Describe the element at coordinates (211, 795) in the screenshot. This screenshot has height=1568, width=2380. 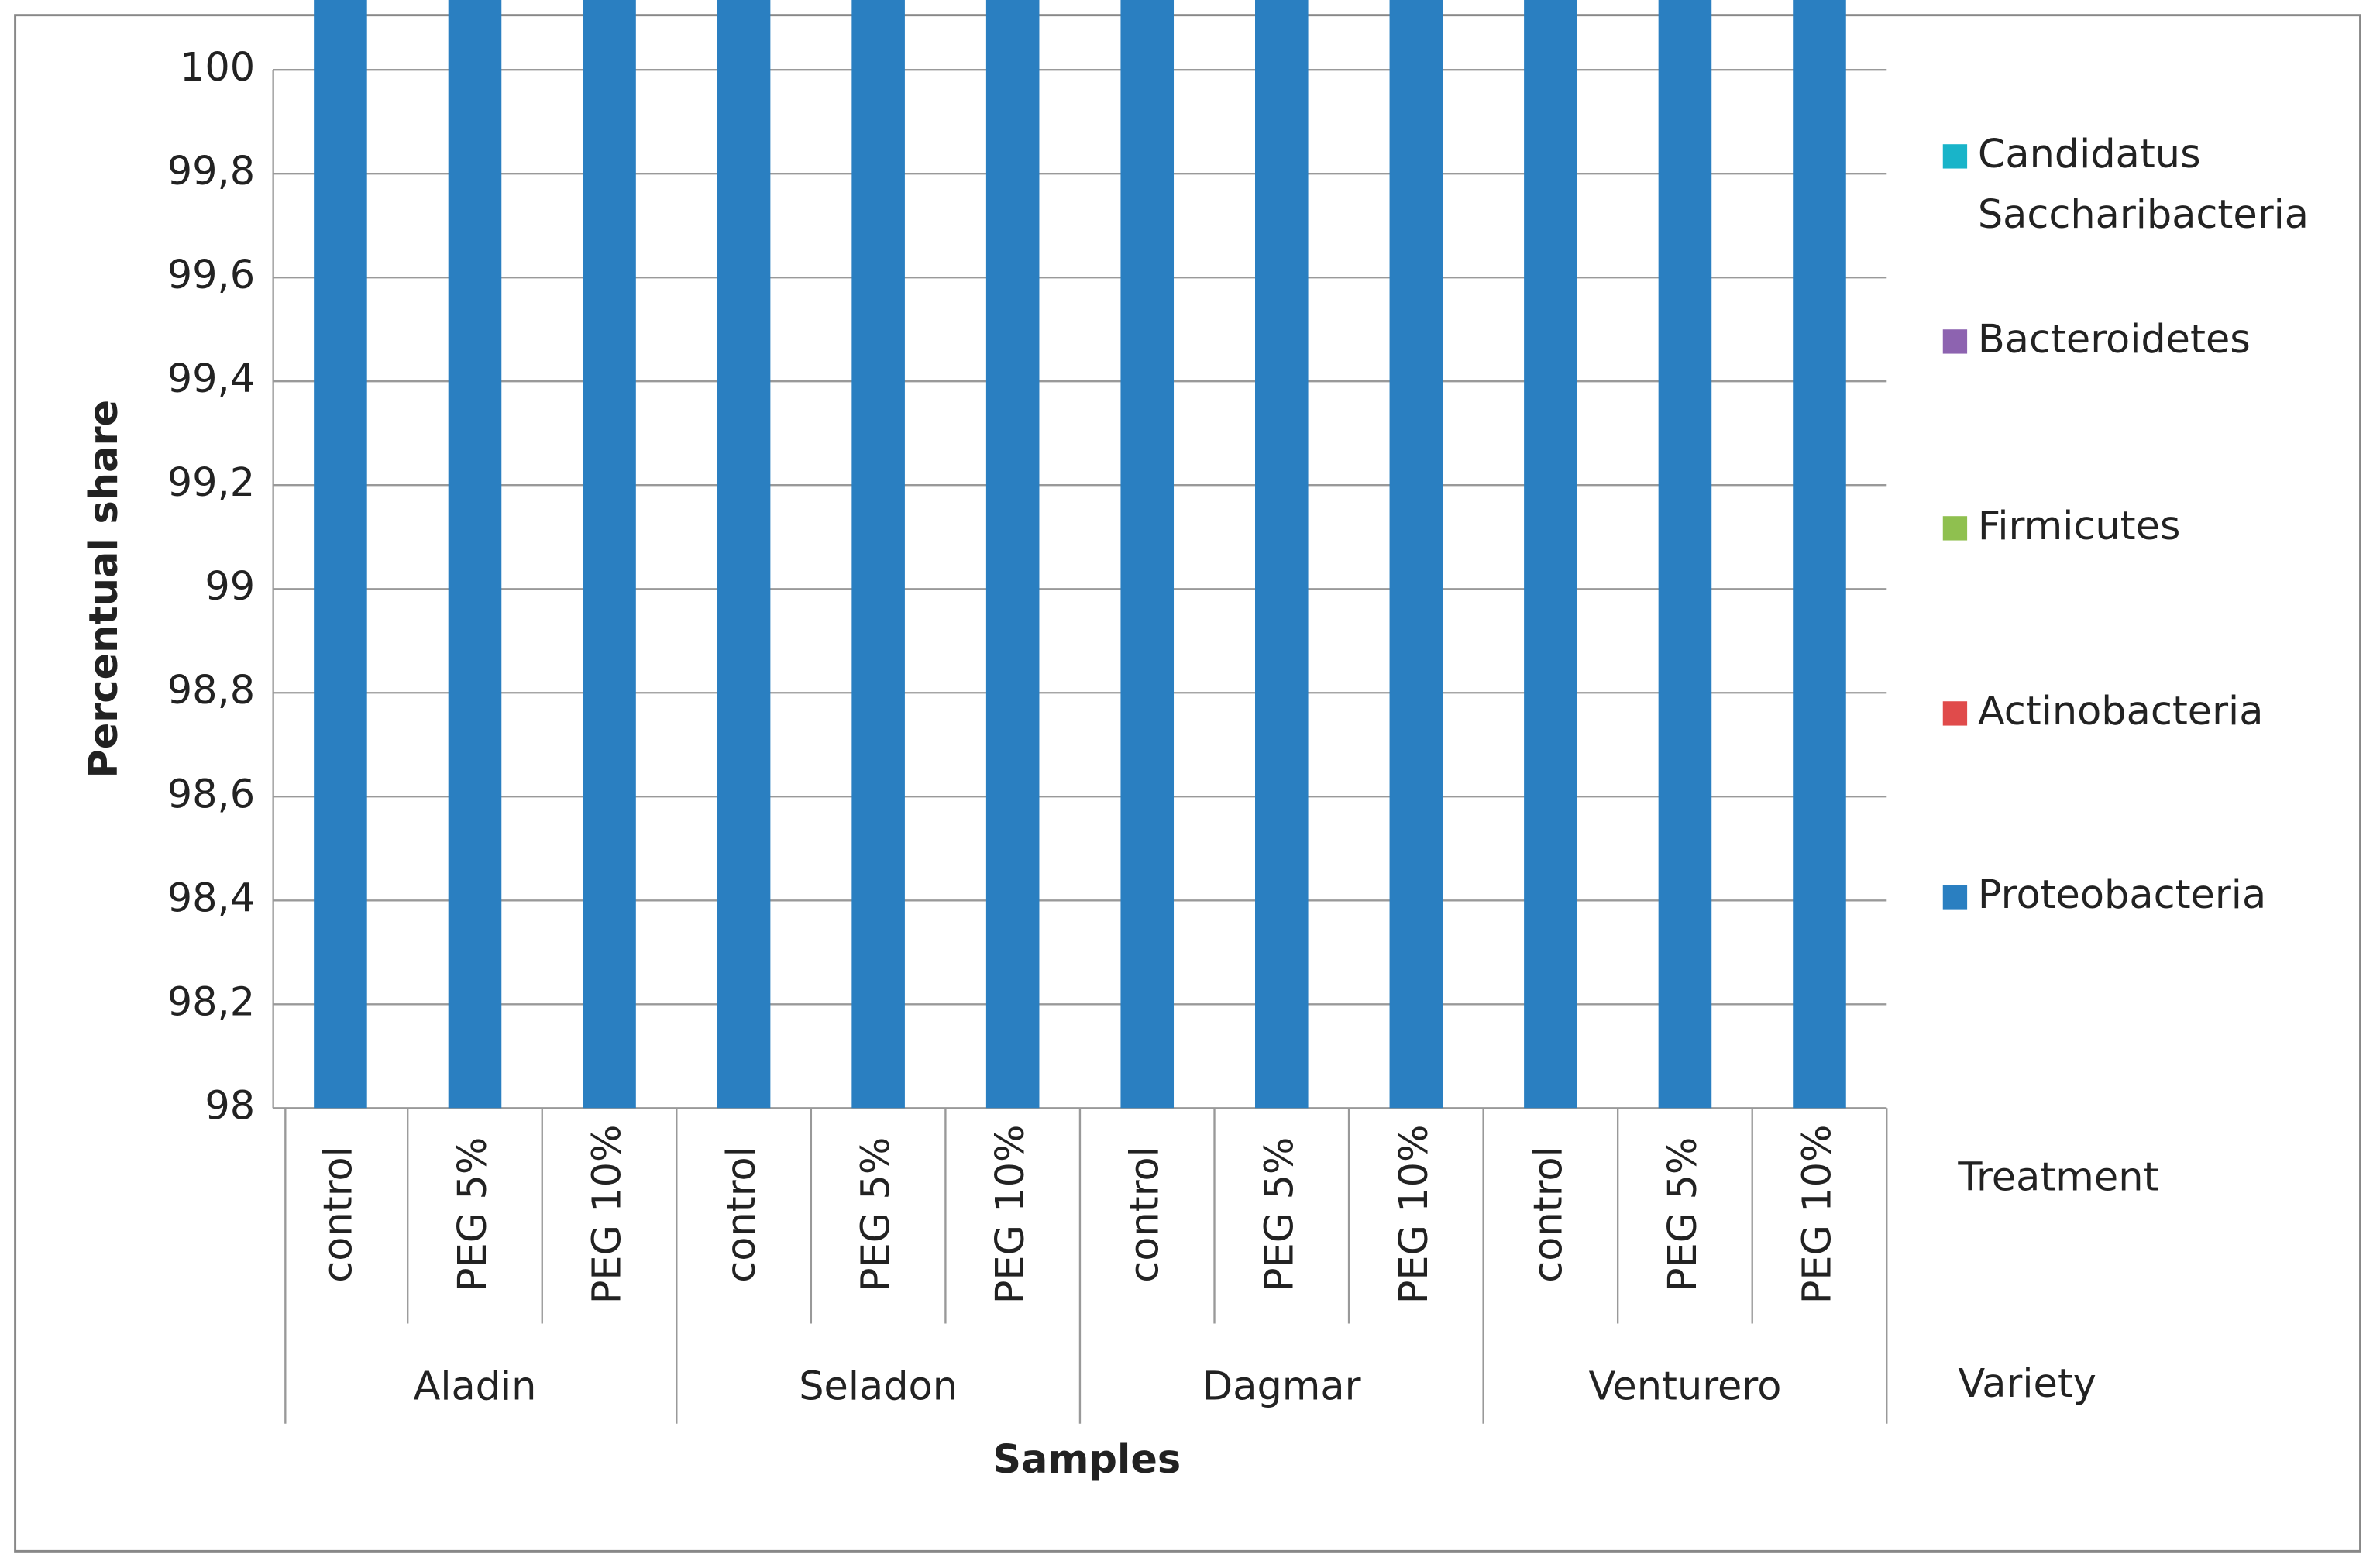
I see `y-tick-label: 98,6` at that location.